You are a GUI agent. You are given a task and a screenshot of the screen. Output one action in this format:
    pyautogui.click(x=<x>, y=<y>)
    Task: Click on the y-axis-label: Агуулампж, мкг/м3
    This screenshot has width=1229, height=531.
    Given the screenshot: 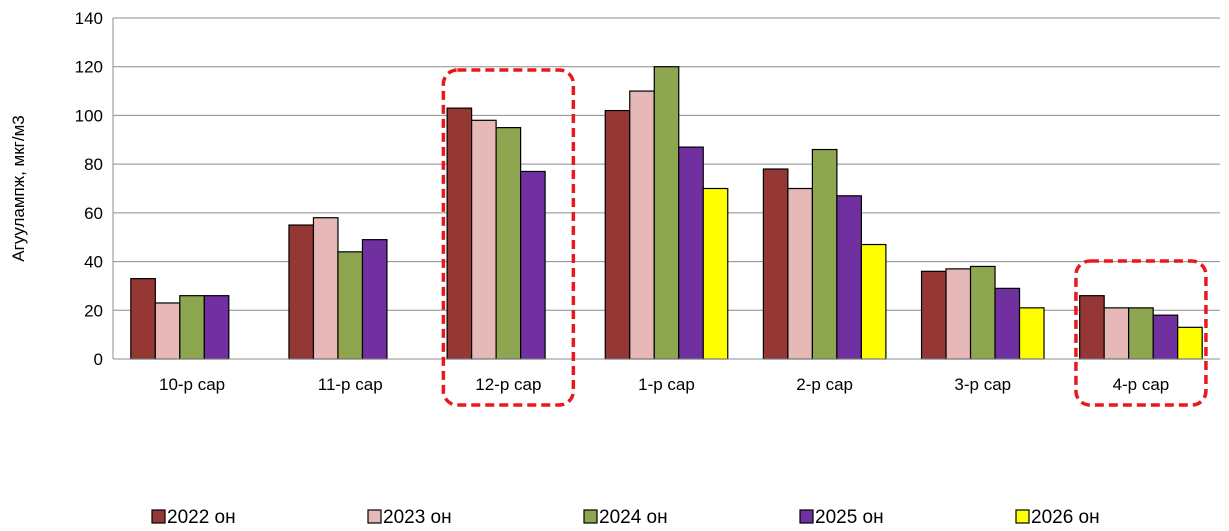 What is the action you would take?
    pyautogui.click(x=18, y=188)
    